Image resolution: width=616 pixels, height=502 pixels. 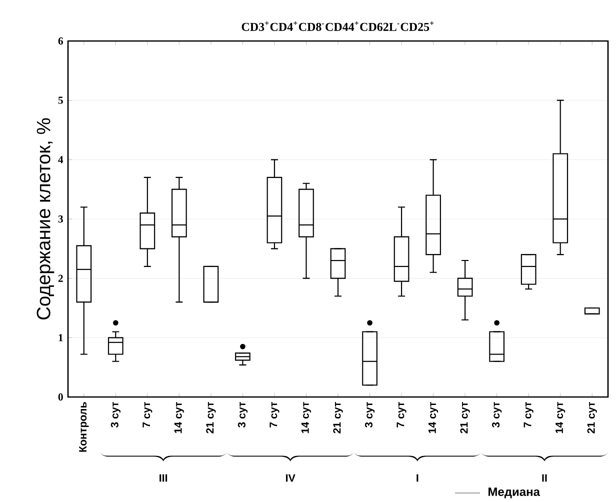 What do you see at coordinates (84, 427) in the screenshot?
I see `x-tick-label: Контроль` at bounding box center [84, 427].